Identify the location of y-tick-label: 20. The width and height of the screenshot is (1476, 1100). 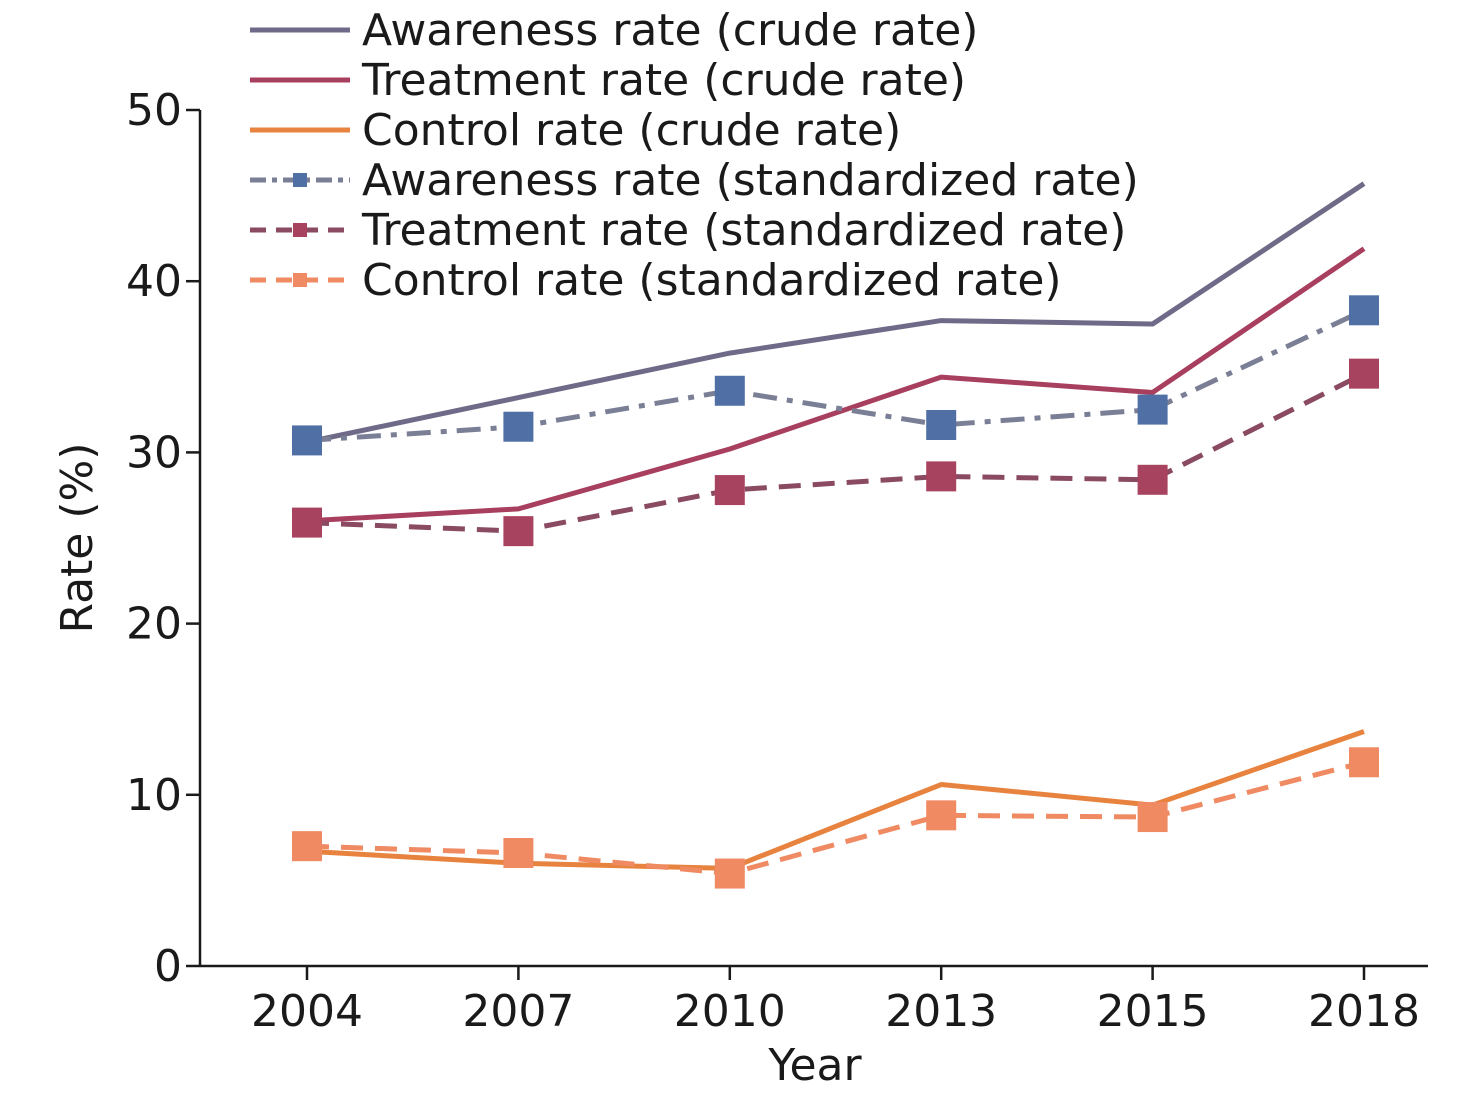
(154, 624).